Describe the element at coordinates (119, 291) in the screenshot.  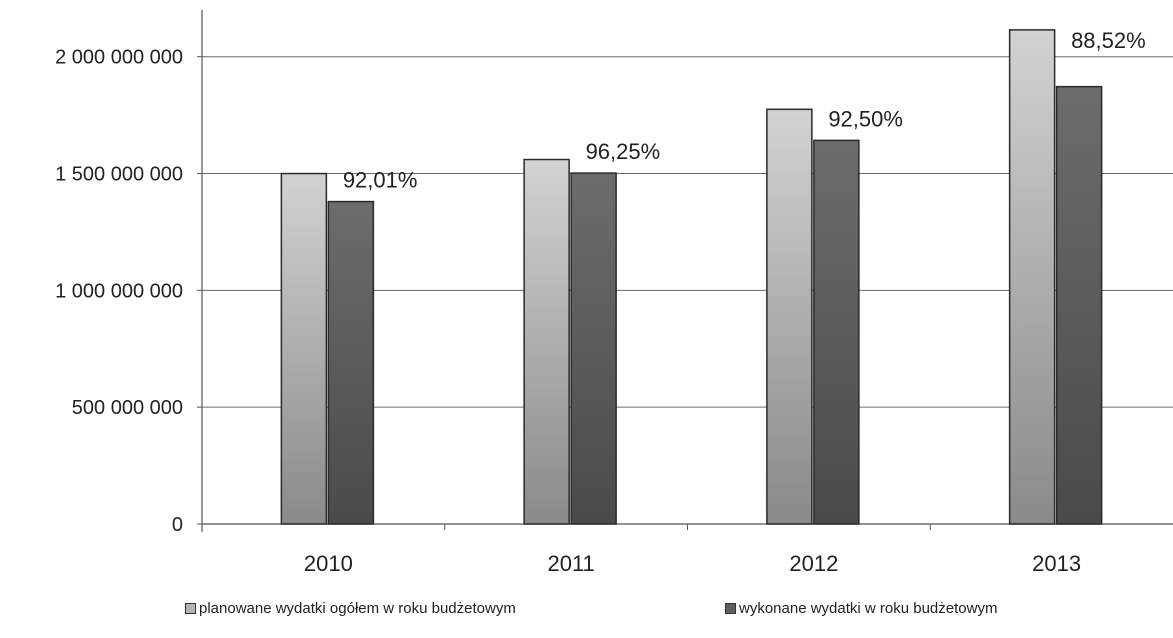
I see `y-tick-label-2: 1 000 000 000` at that location.